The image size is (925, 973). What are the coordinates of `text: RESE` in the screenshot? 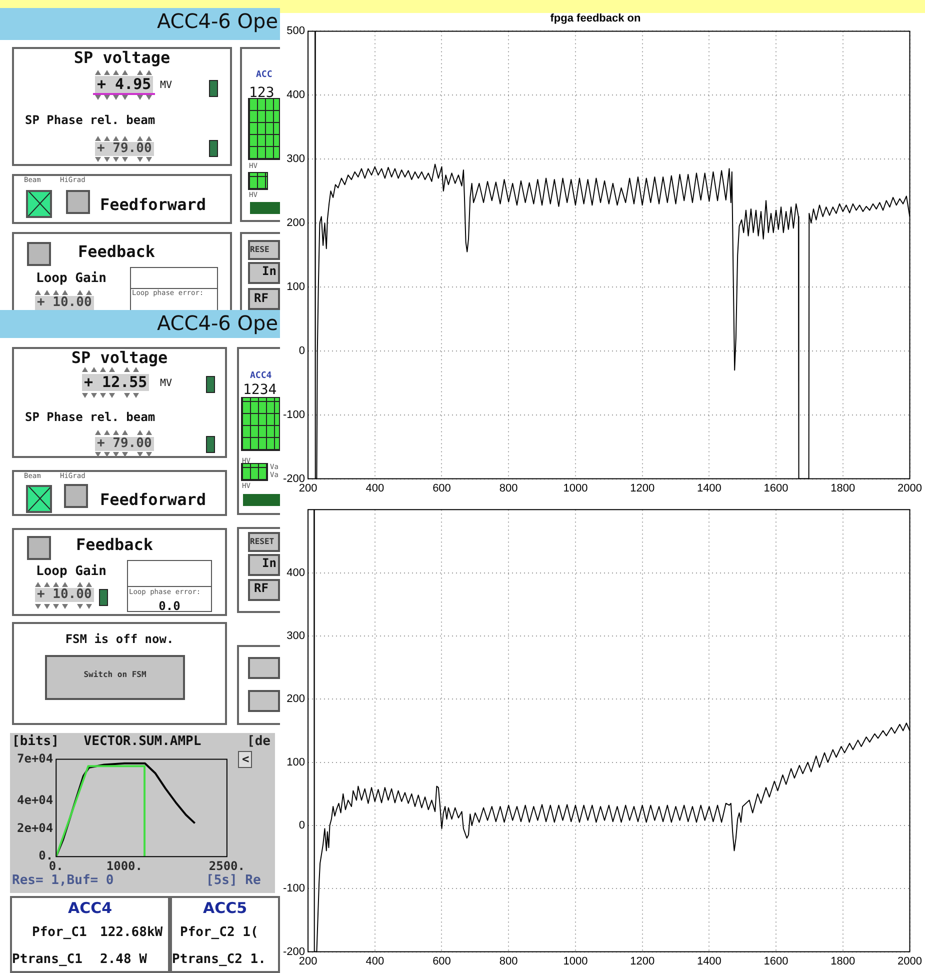 It's located at (260, 250).